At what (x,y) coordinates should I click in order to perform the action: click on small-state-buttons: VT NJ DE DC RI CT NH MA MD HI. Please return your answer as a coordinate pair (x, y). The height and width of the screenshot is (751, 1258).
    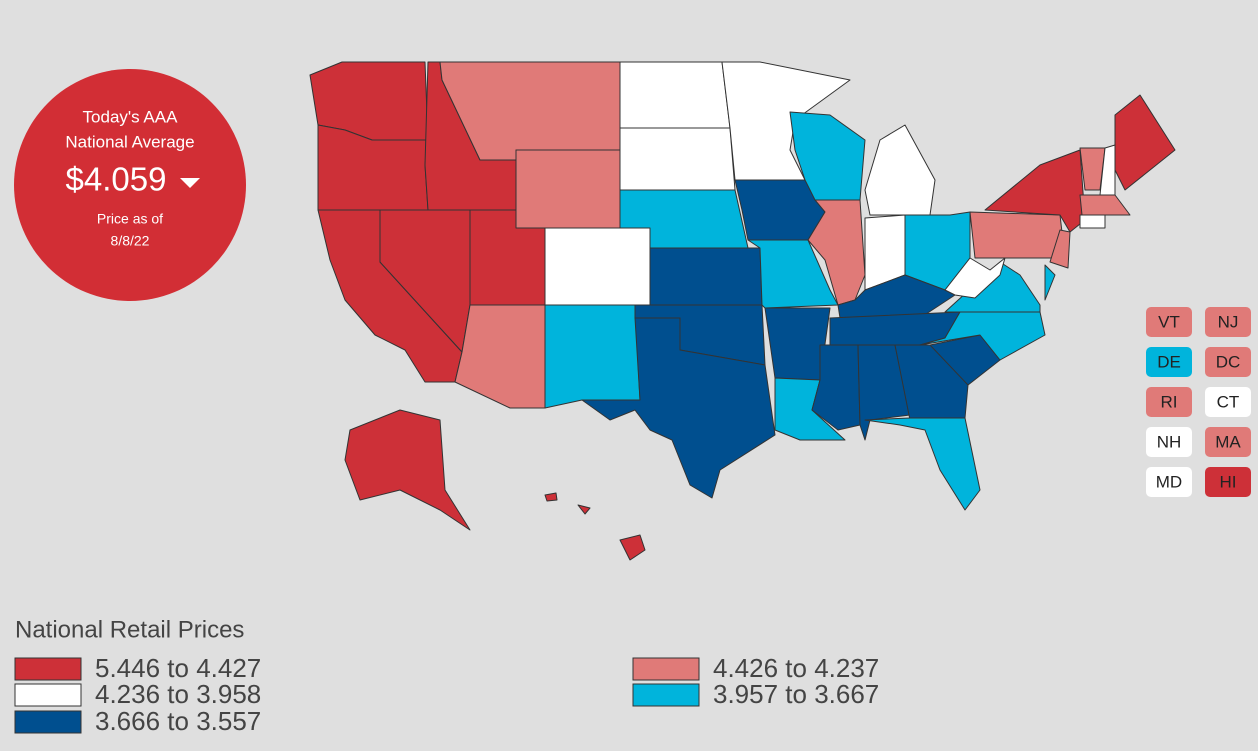
    Looking at the image, I should click on (1198, 402).